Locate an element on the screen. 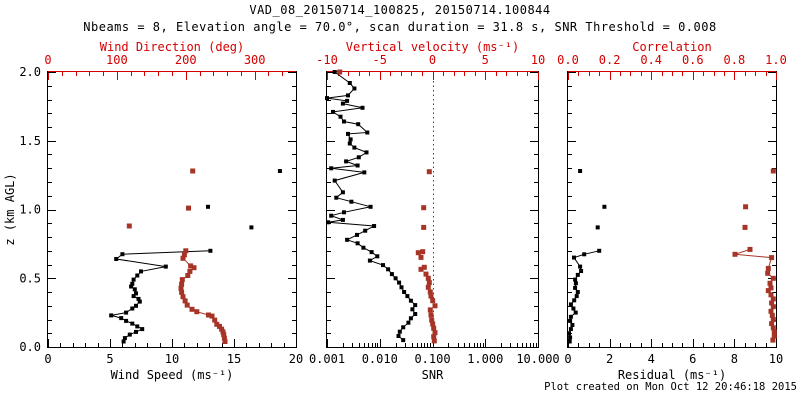 This screenshot has height=400, width=800. x-bottom-tick-label: 10.000 is located at coordinates (537, 359).